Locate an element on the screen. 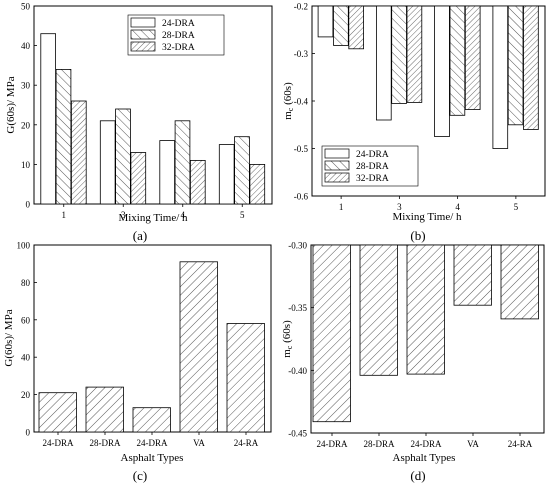  panel-d-x-tick-label: VA is located at coordinates (473, 444).